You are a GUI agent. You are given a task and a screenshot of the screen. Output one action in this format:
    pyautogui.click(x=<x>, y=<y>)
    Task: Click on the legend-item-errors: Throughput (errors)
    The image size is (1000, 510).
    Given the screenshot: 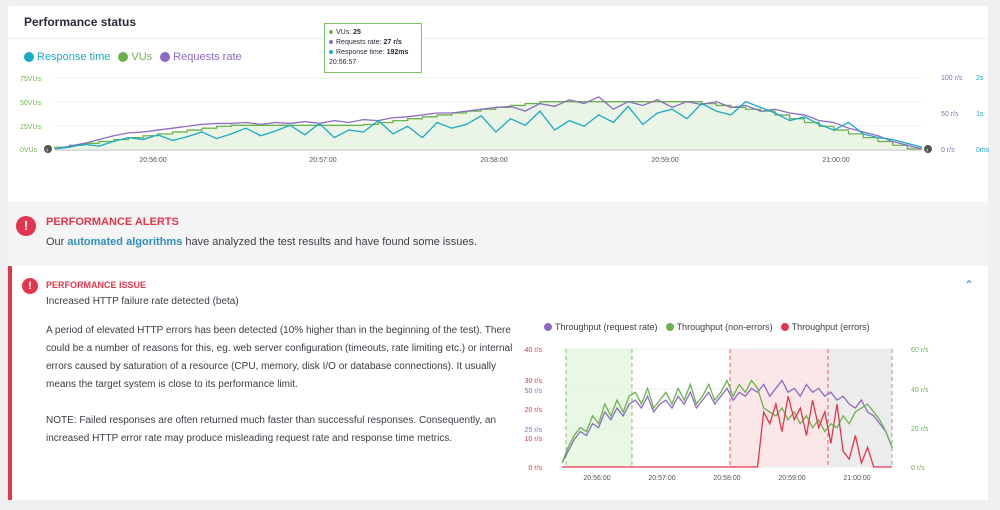 What is the action you would take?
    pyautogui.click(x=825, y=327)
    